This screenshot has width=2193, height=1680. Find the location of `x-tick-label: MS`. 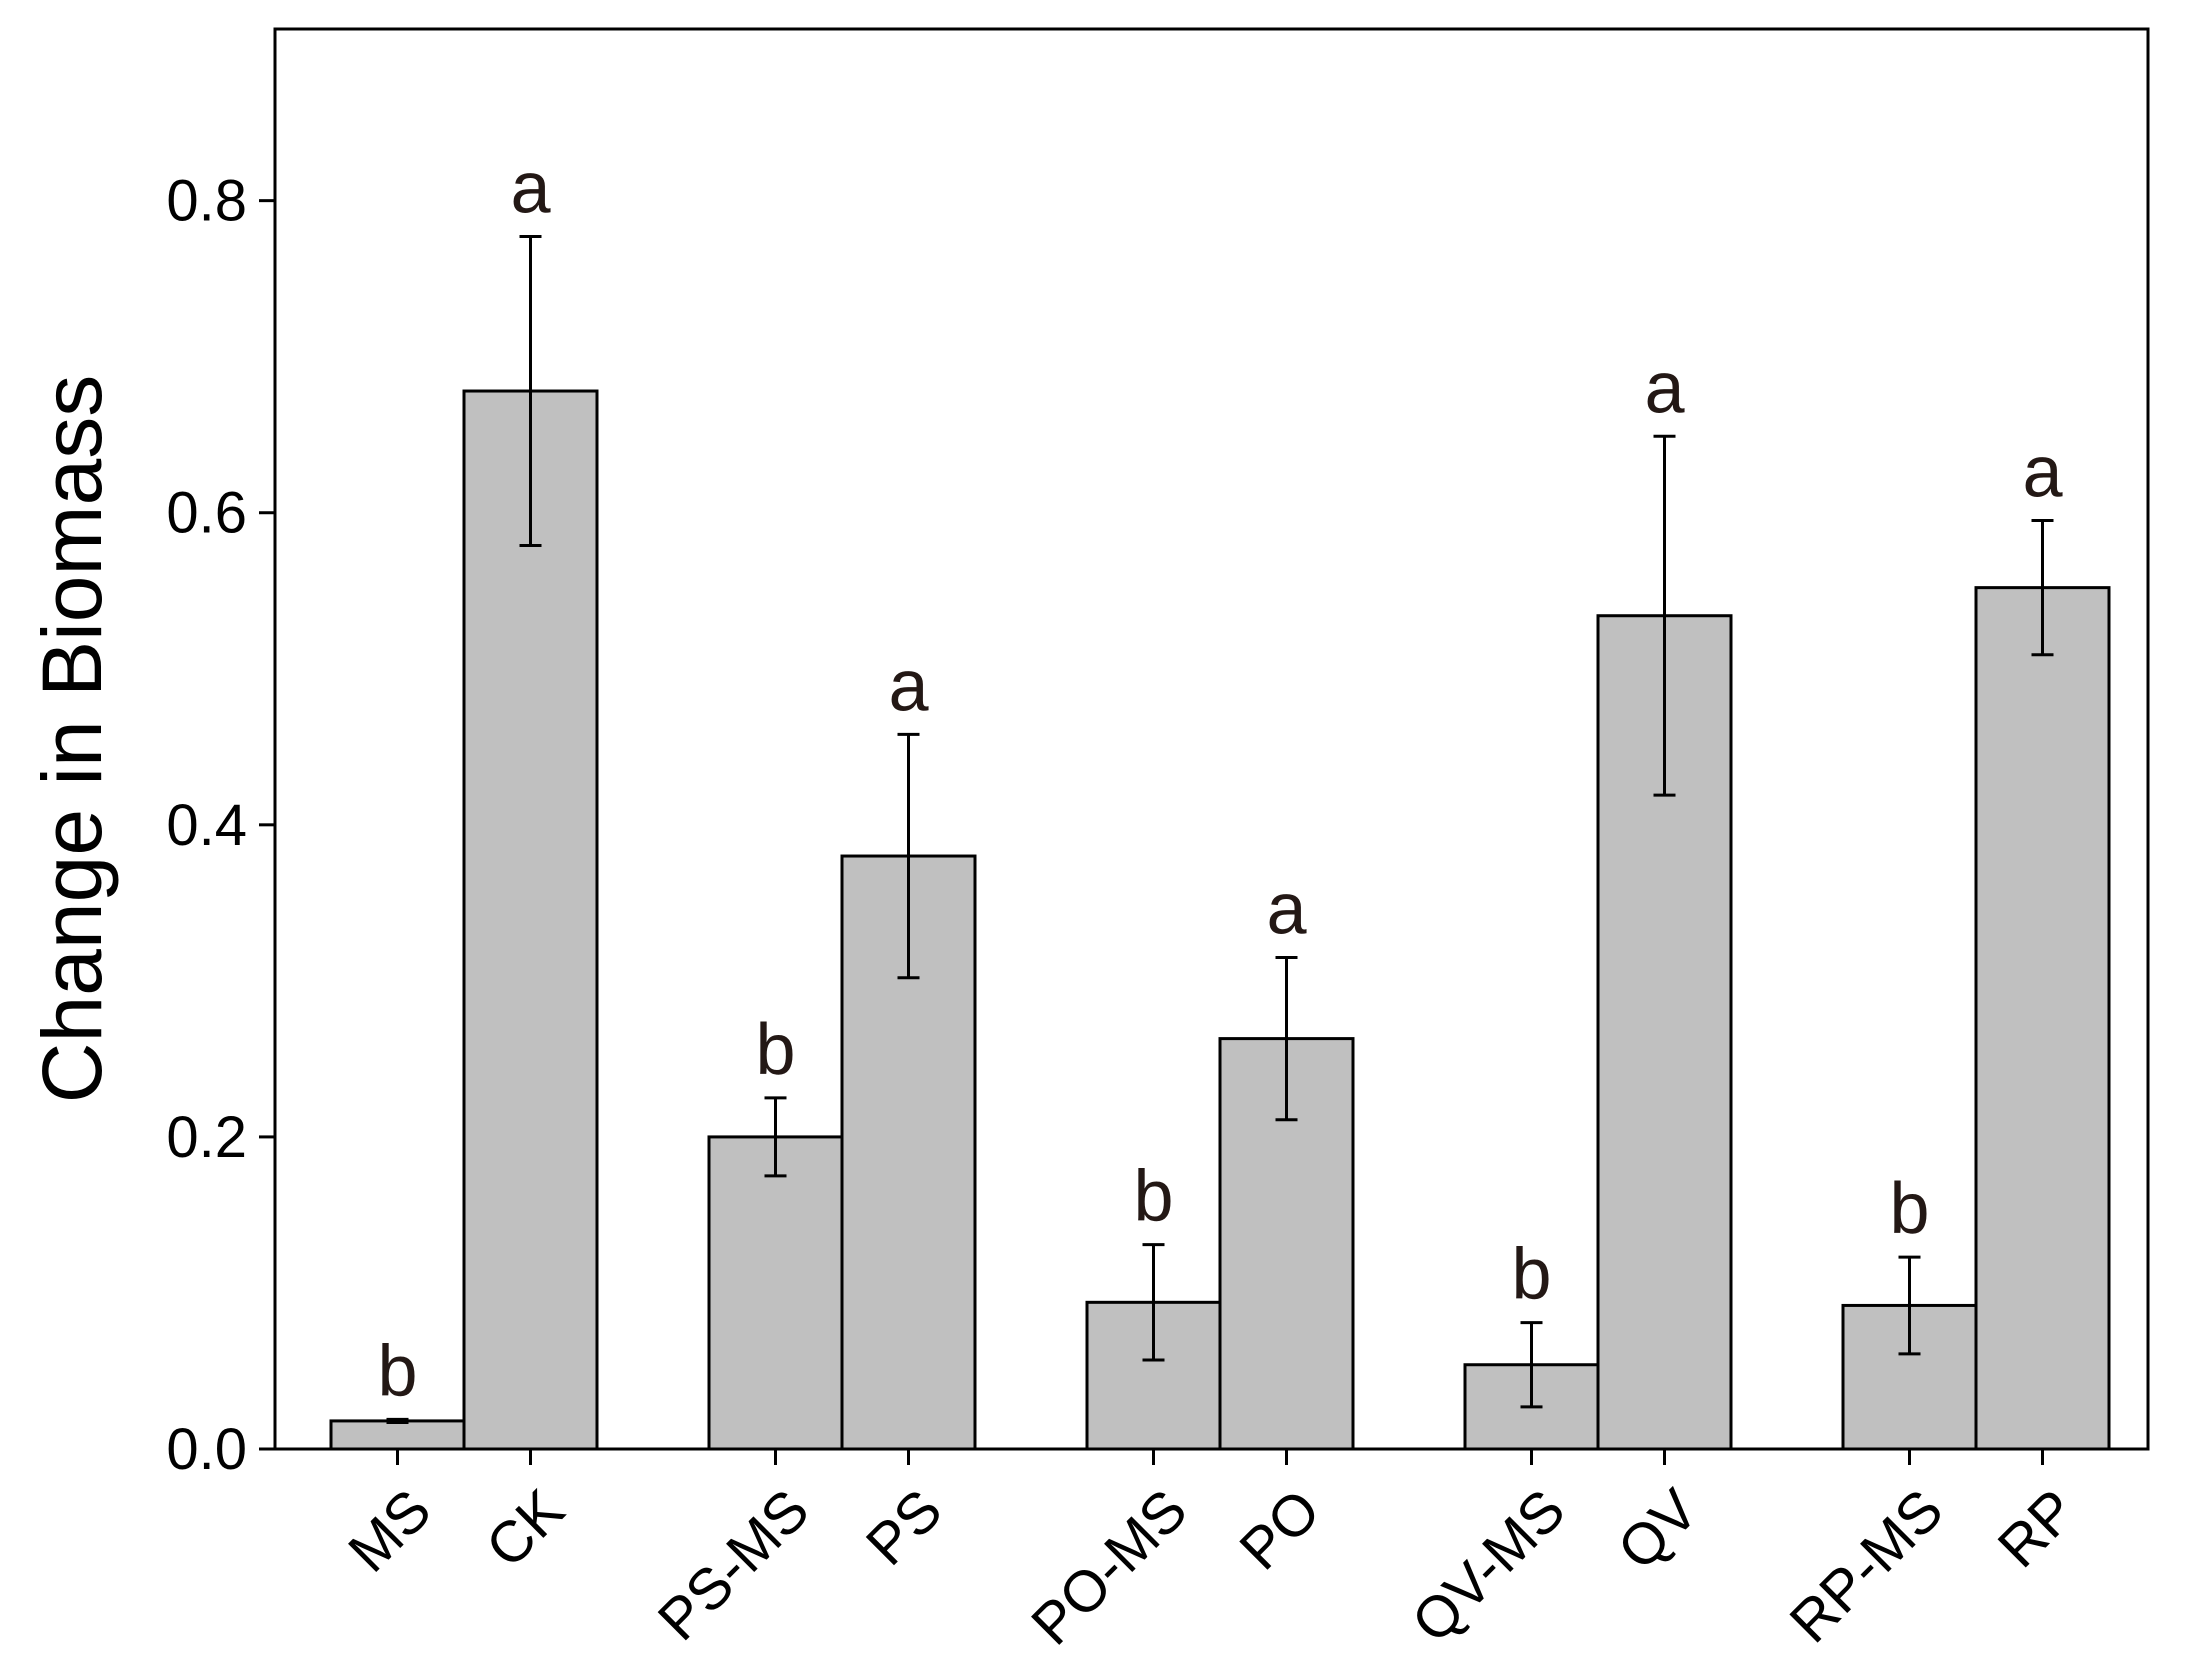

x-tick-label: MS is located at coordinates (389, 1530).